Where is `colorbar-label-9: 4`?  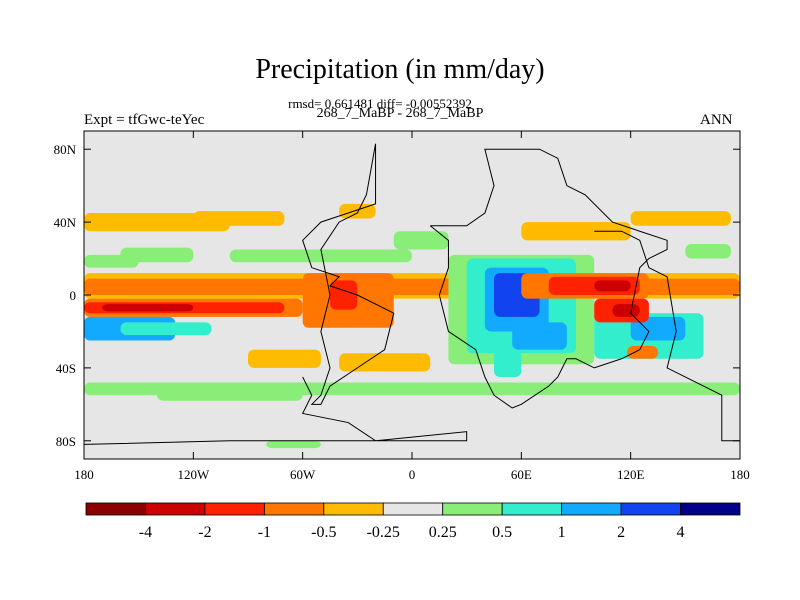
colorbar-label-9: 4 is located at coordinates (681, 532).